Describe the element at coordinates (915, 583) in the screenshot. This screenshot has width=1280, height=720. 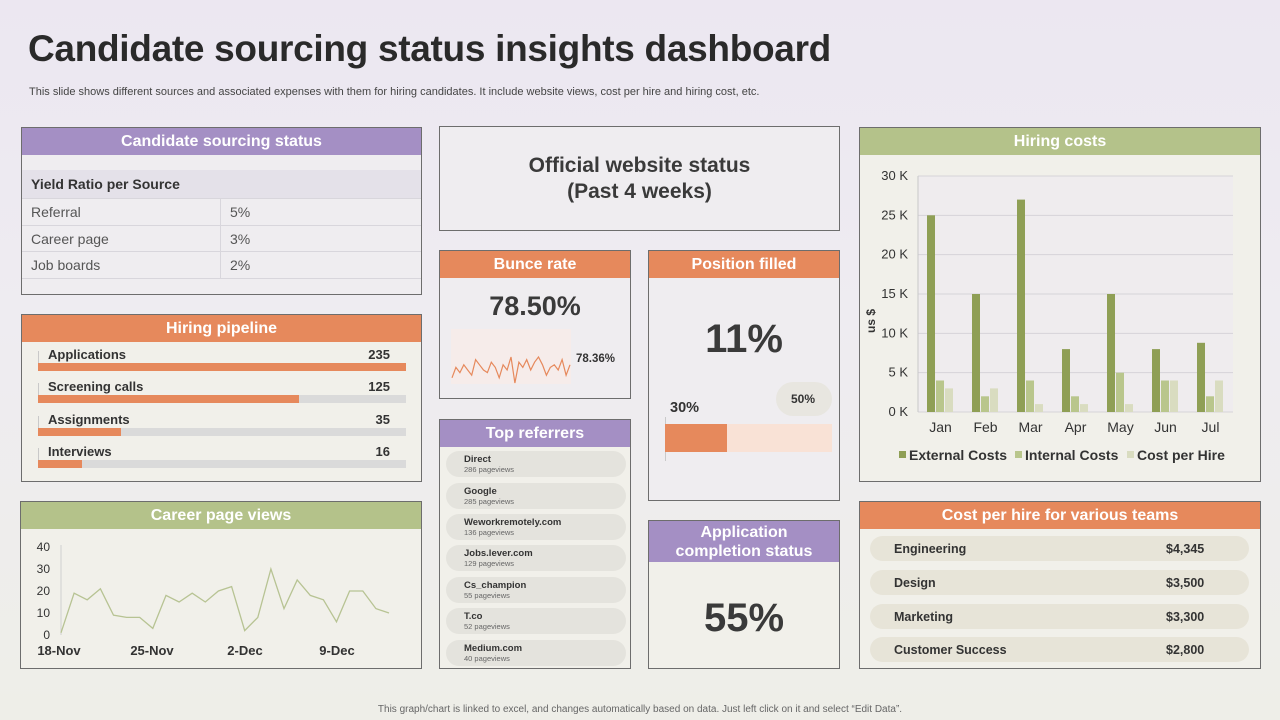
I see `team-name: Design` at that location.